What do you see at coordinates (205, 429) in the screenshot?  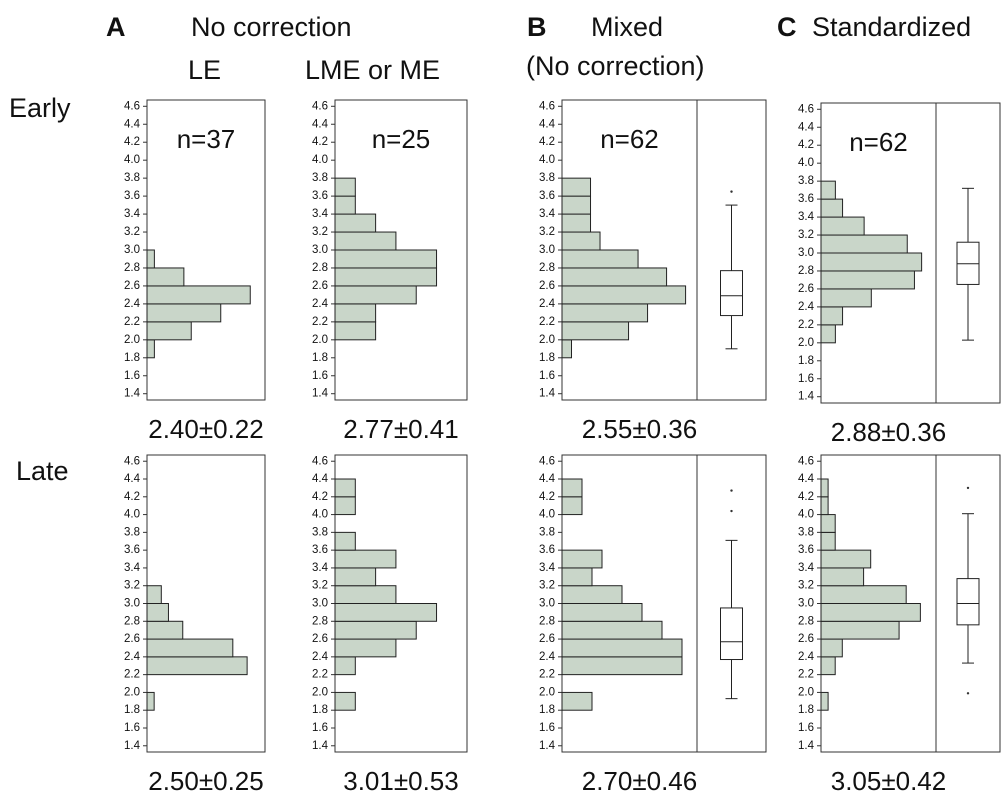 I see `mean-sd: 2.40±0.22` at bounding box center [205, 429].